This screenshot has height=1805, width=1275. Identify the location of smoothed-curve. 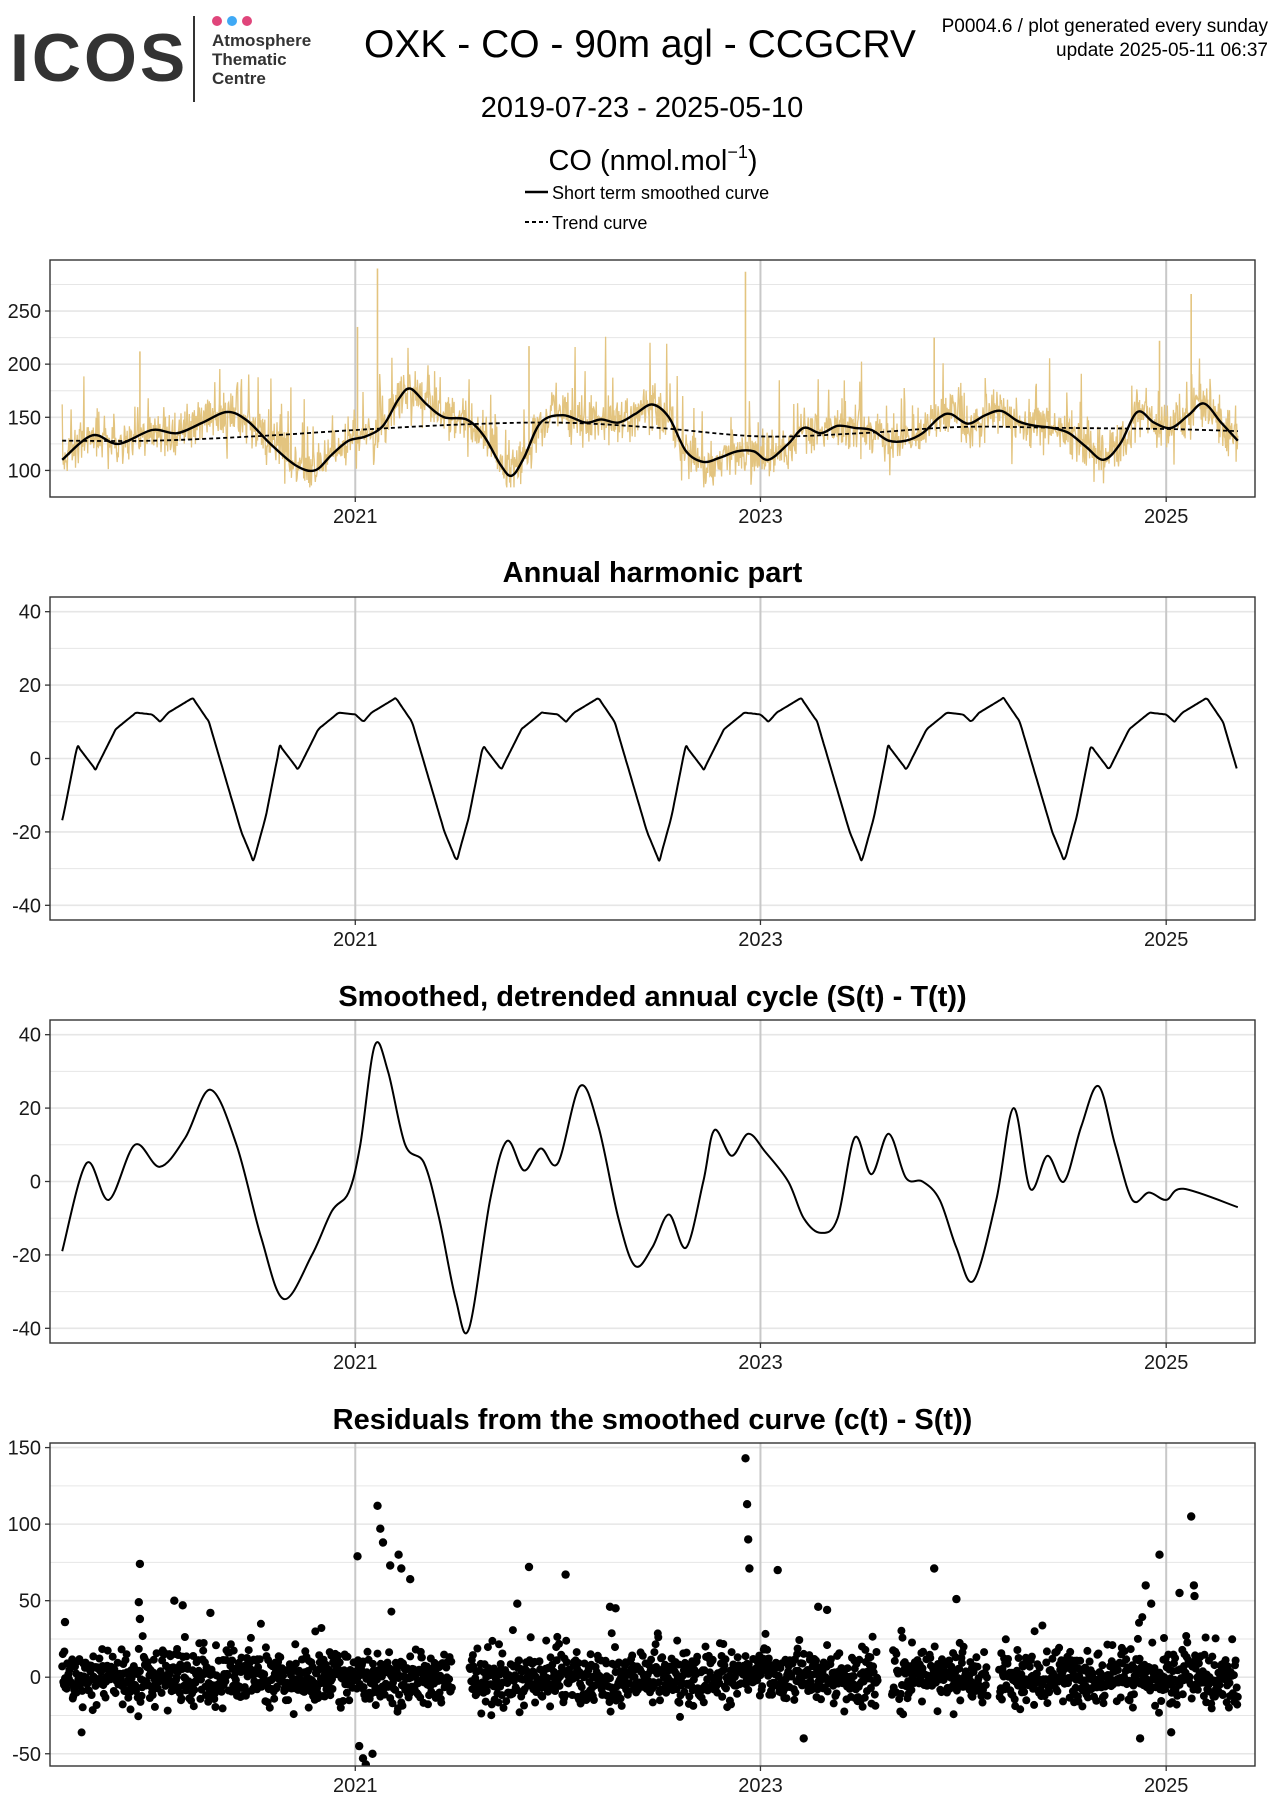
(650, 432).